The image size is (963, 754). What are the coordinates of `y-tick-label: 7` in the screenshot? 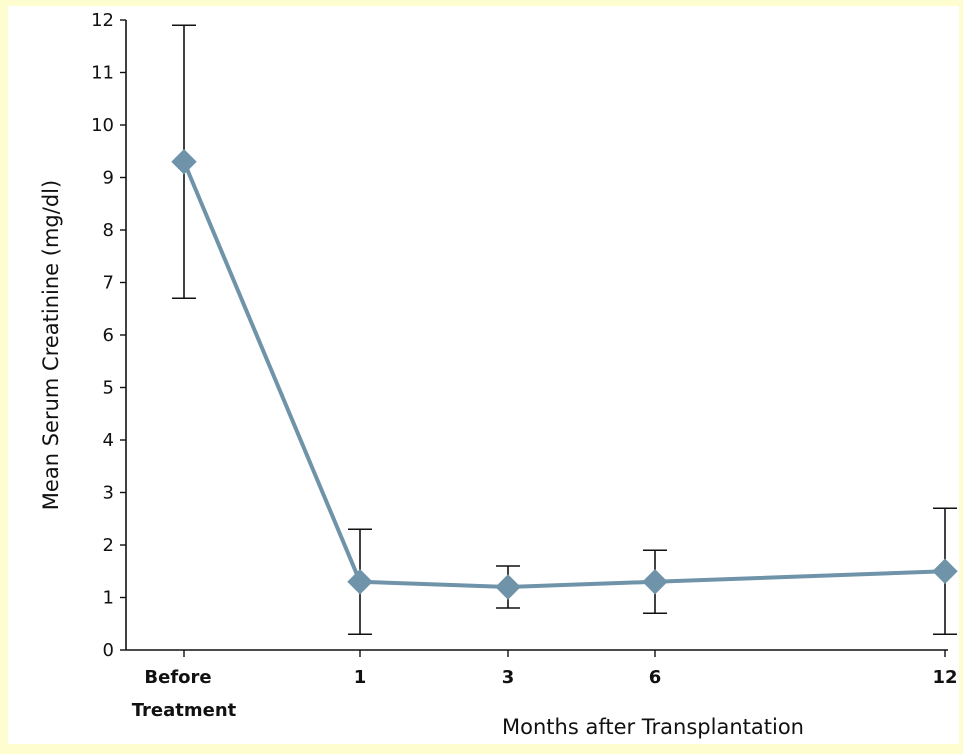 It's located at (108, 283).